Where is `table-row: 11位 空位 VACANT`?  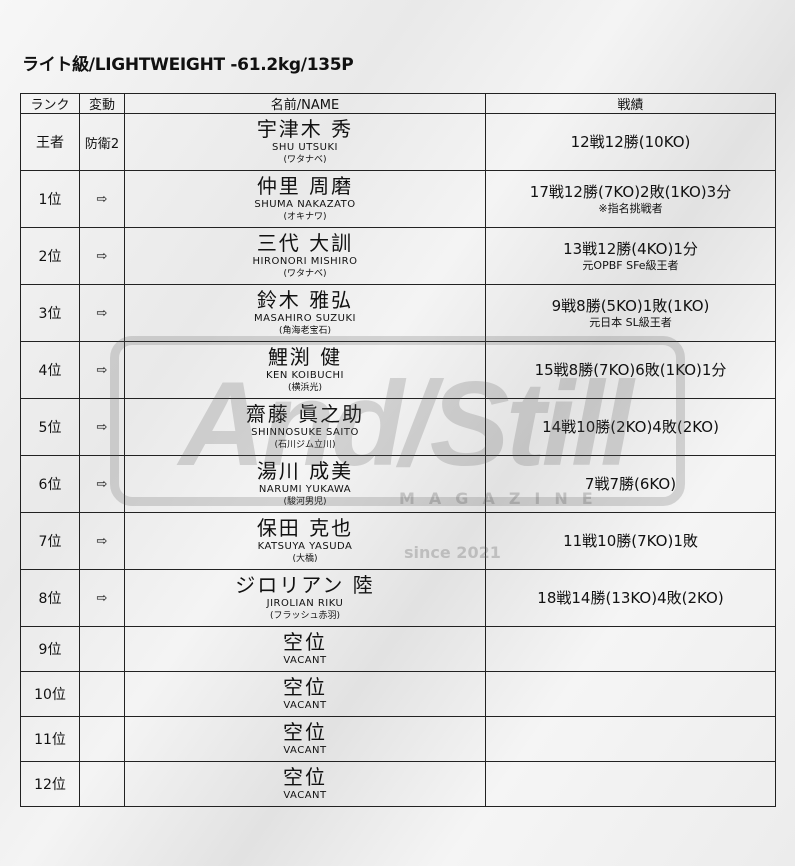 table-row: 11位 空位 VACANT is located at coordinates (398, 739).